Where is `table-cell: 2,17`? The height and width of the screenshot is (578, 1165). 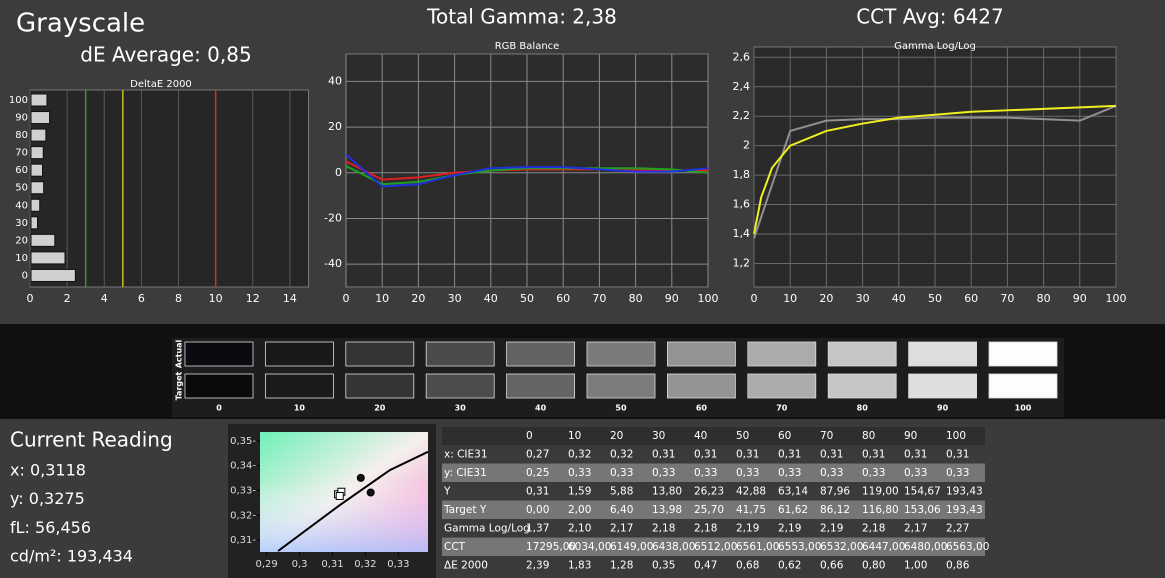
table-cell: 2,17 is located at coordinates (621, 529).